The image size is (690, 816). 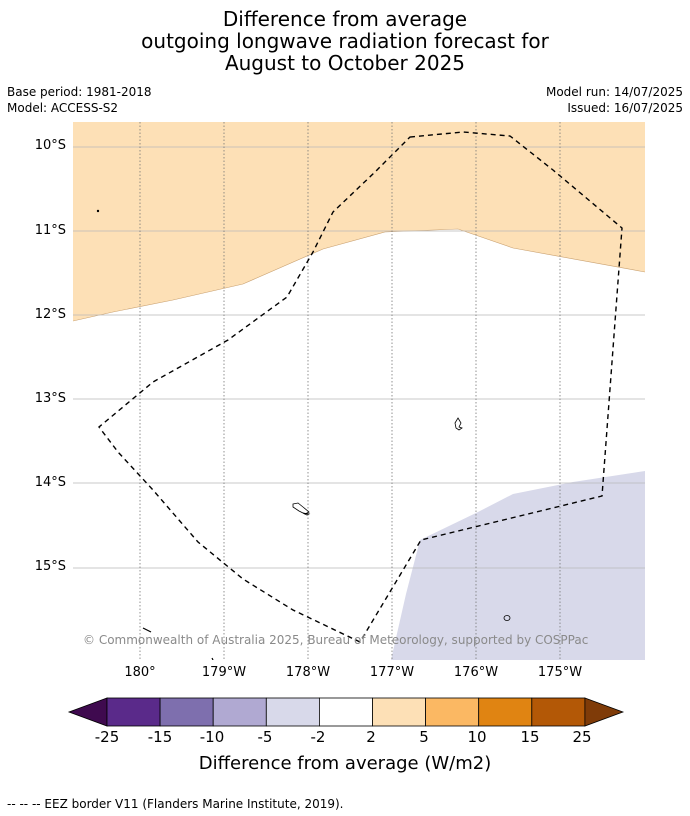 What do you see at coordinates (530, 737) in the screenshot?
I see `colorbar-tick: 15` at bounding box center [530, 737].